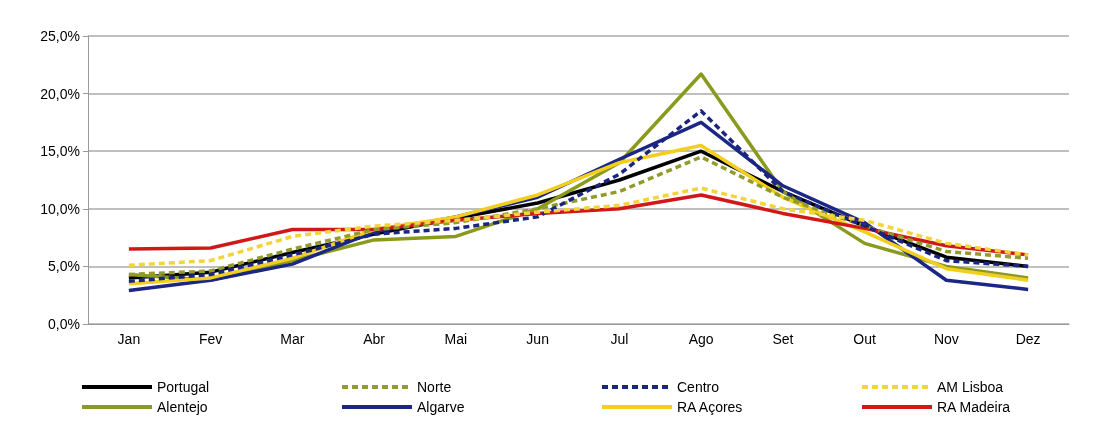  I want to click on x-tick-label: Set, so click(783, 339).